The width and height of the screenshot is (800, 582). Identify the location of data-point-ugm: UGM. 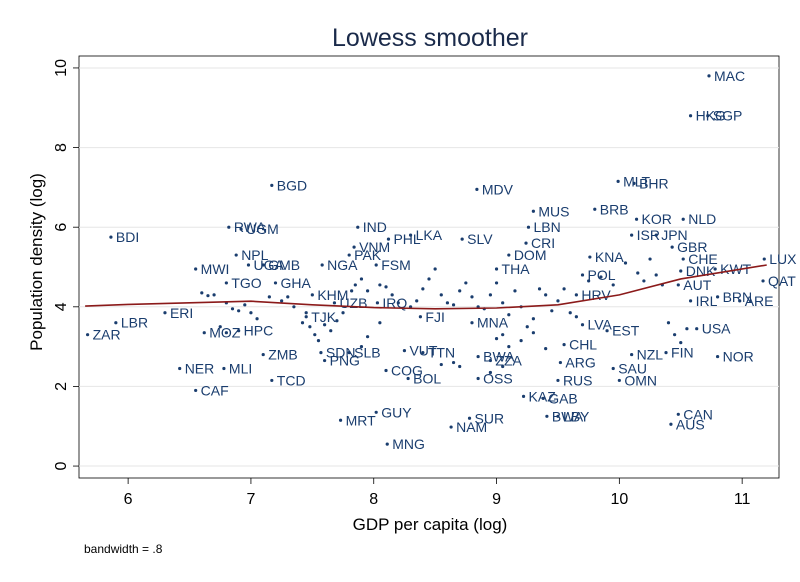
(259, 229).